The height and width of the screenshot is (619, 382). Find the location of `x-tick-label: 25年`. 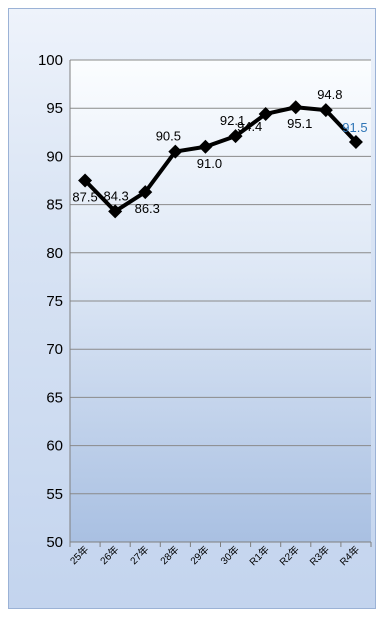

x-tick-label: 25年 is located at coordinates (79, 555).